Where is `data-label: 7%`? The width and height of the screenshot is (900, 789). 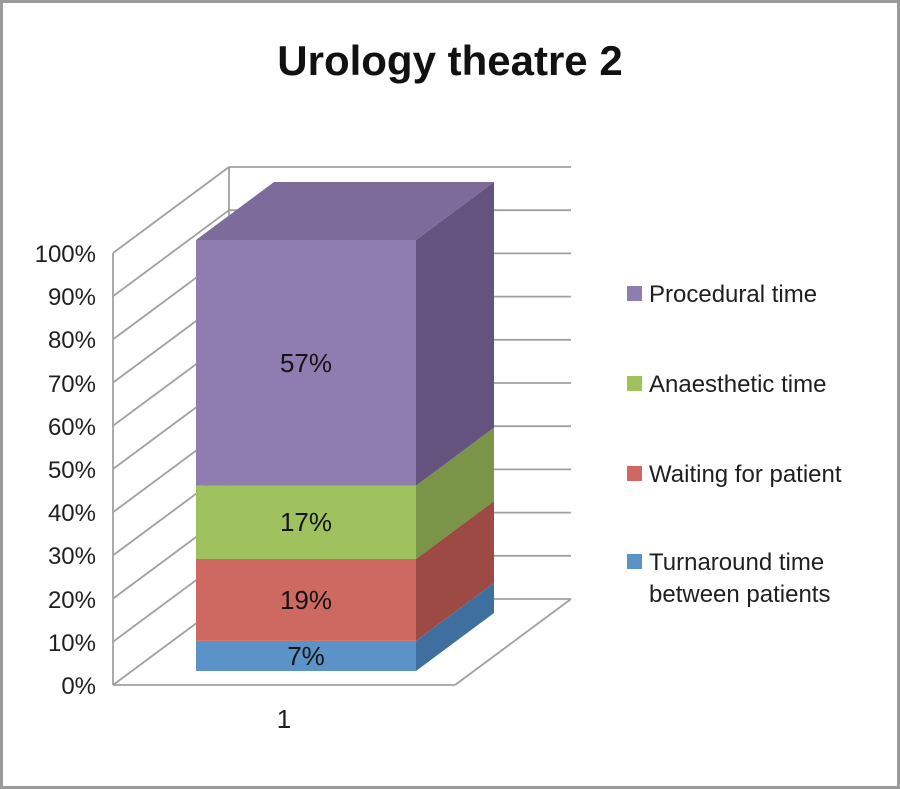 data-label: 7% is located at coordinates (306, 655).